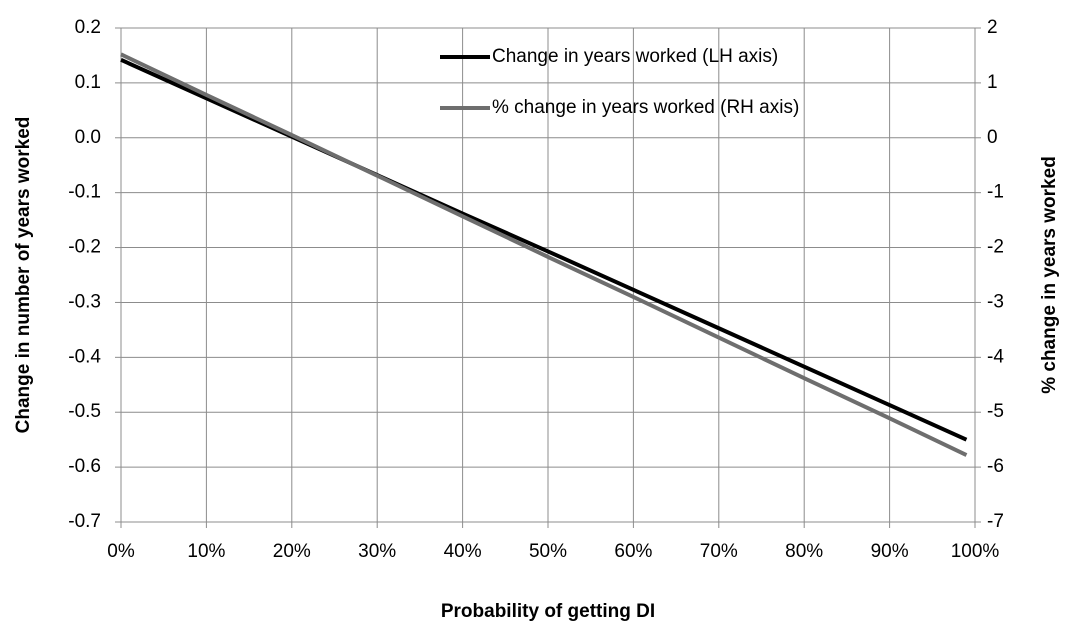  What do you see at coordinates (548, 611) in the screenshot?
I see `x-axis-title: Probability of getting DI` at bounding box center [548, 611].